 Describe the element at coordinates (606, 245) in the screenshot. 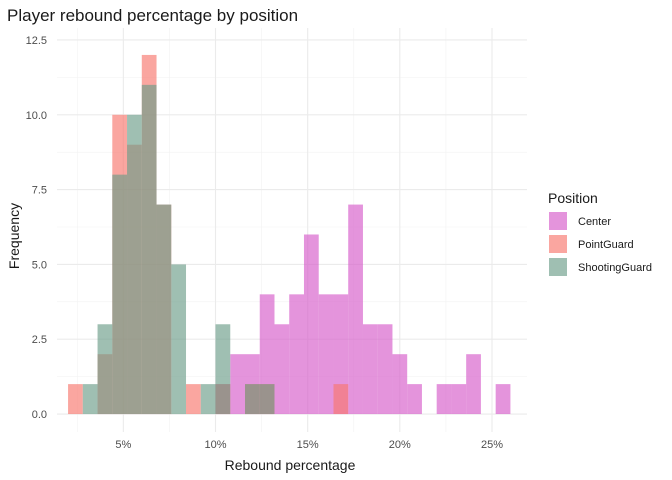

I see `legend-label: PointGuard` at that location.